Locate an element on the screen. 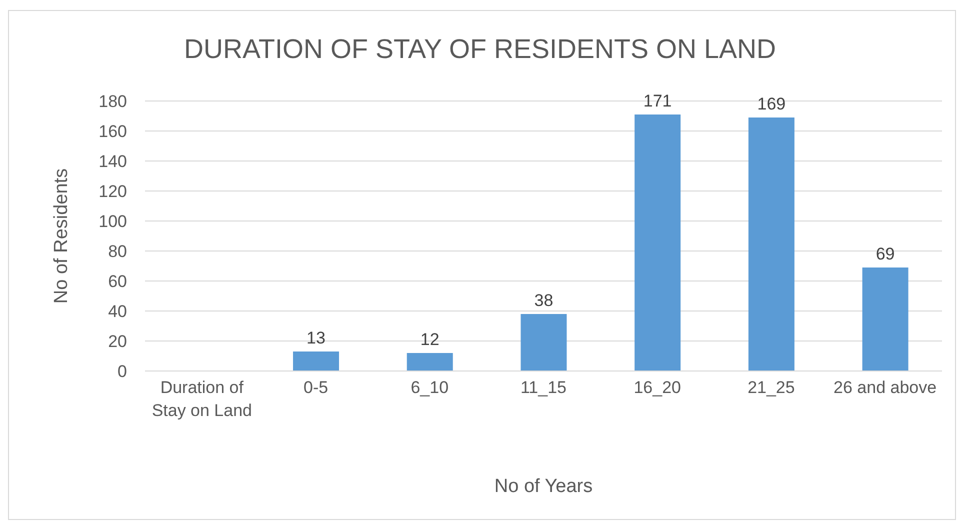 The width and height of the screenshot is (960, 523). y-tick-label: 20 is located at coordinates (117, 342).